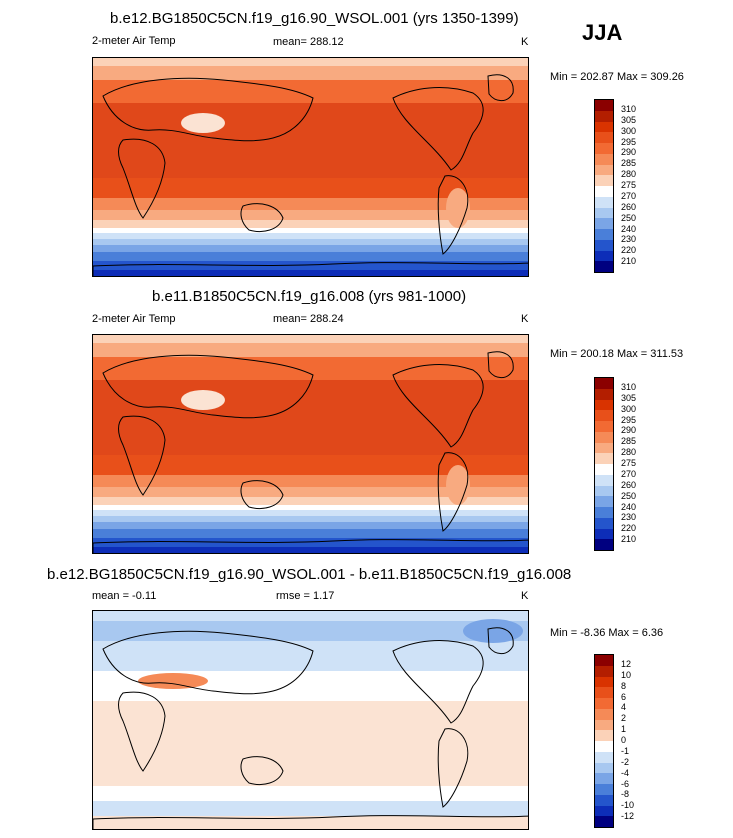  I want to click on colorbar-tick-label: 240, so click(629, 228).